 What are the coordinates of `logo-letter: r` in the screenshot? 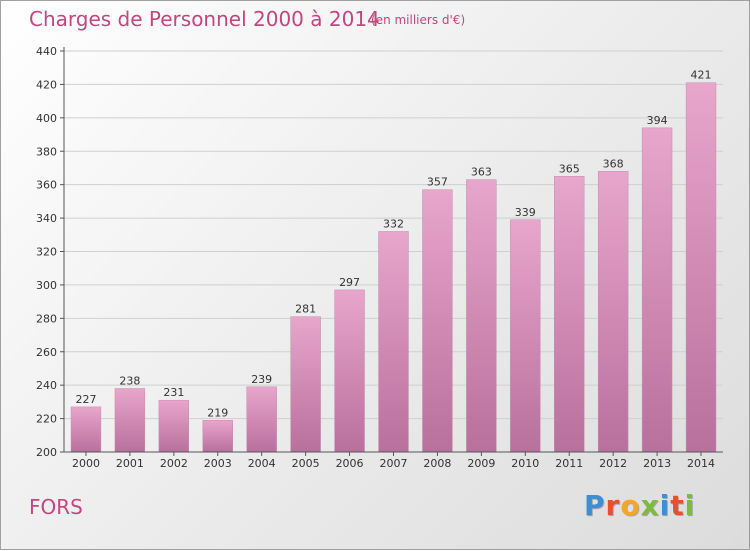 It's located at (613, 505).